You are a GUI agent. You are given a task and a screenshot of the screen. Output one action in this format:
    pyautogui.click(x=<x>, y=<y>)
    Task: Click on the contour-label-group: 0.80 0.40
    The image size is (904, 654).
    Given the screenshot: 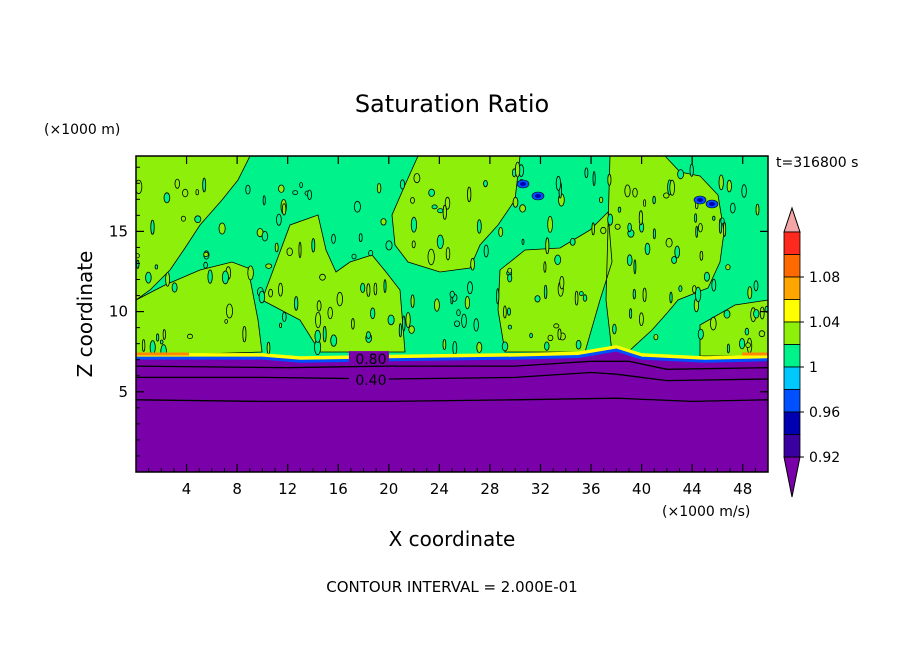 What is the action you would take?
    pyautogui.click(x=368, y=370)
    